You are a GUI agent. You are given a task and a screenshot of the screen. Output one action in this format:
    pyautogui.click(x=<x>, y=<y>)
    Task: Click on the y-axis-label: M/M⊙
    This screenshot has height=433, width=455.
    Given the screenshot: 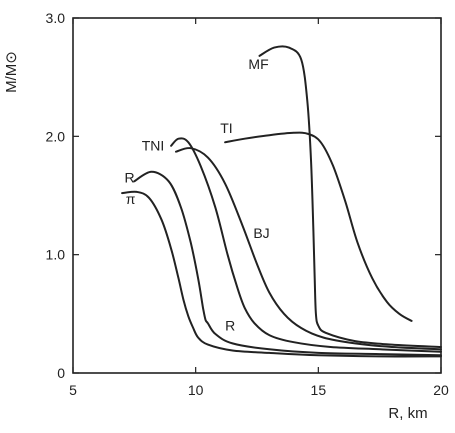 What is the action you would take?
    pyautogui.click(x=11, y=72)
    